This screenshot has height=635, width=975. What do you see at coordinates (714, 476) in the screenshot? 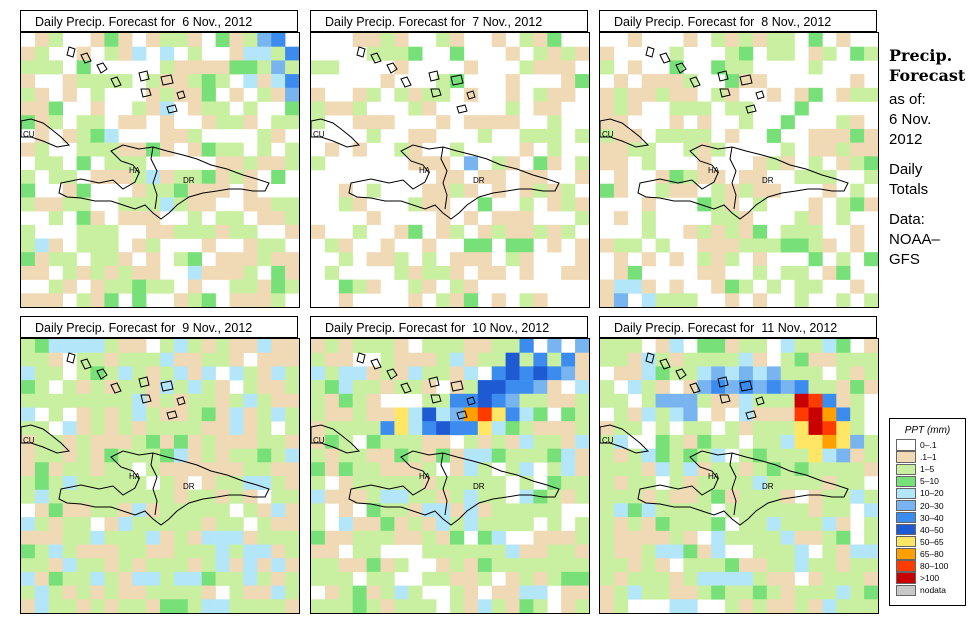
I see `country-label-haiti: HA` at bounding box center [714, 476].